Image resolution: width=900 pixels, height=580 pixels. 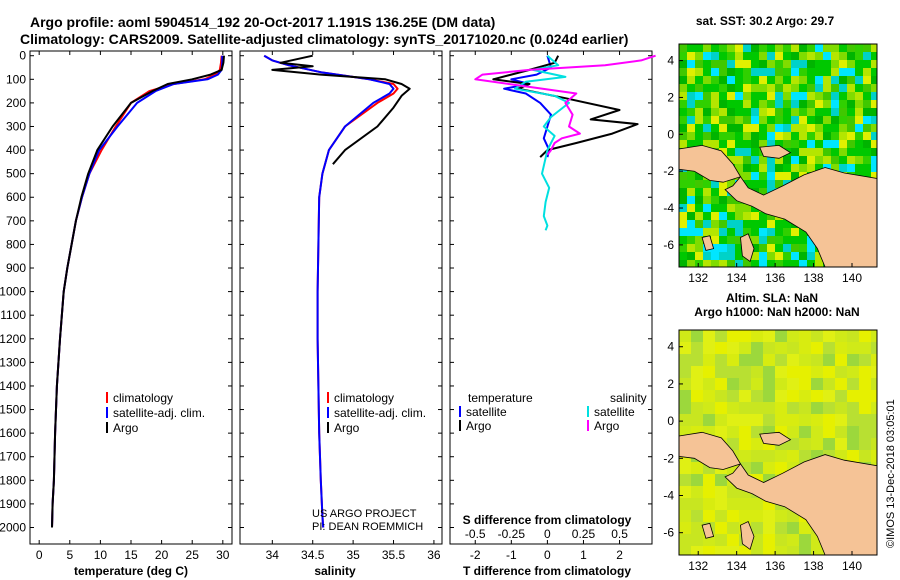 What do you see at coordinates (13, 386) in the screenshot?
I see `ytick-label: 1400` at bounding box center [13, 386].